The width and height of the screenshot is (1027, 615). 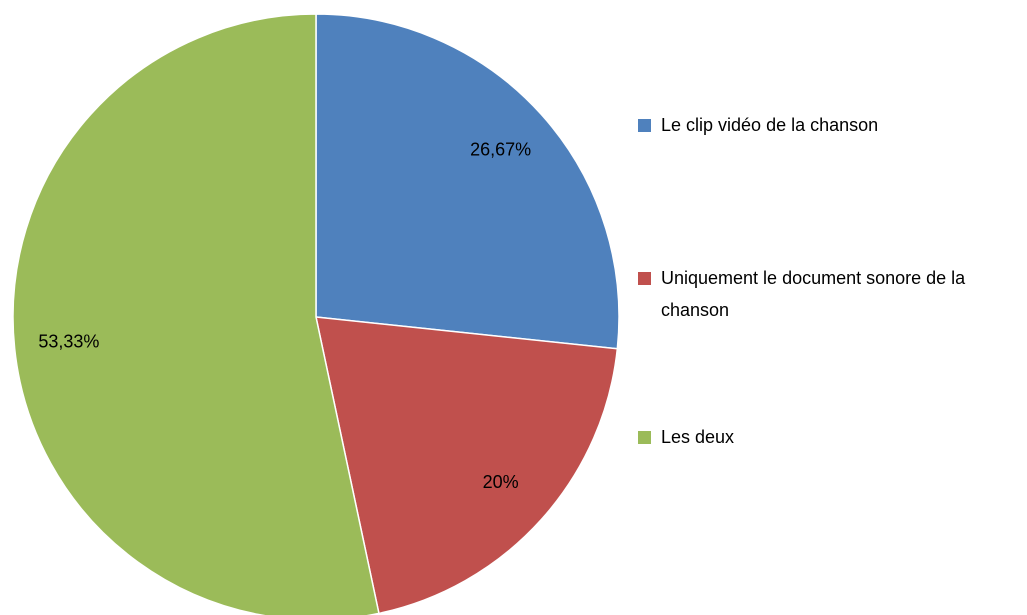 What do you see at coordinates (501, 482) in the screenshot?
I see `data-label: 20%` at bounding box center [501, 482].